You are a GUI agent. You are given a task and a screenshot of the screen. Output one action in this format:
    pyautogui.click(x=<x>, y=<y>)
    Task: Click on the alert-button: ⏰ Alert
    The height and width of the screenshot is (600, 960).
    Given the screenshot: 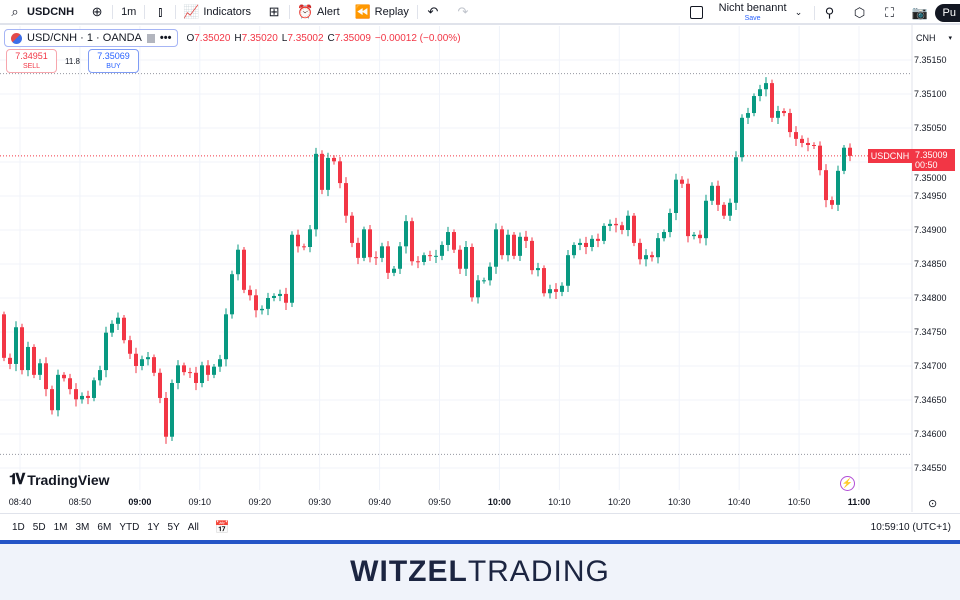 What is the action you would take?
    pyautogui.click(x=319, y=12)
    